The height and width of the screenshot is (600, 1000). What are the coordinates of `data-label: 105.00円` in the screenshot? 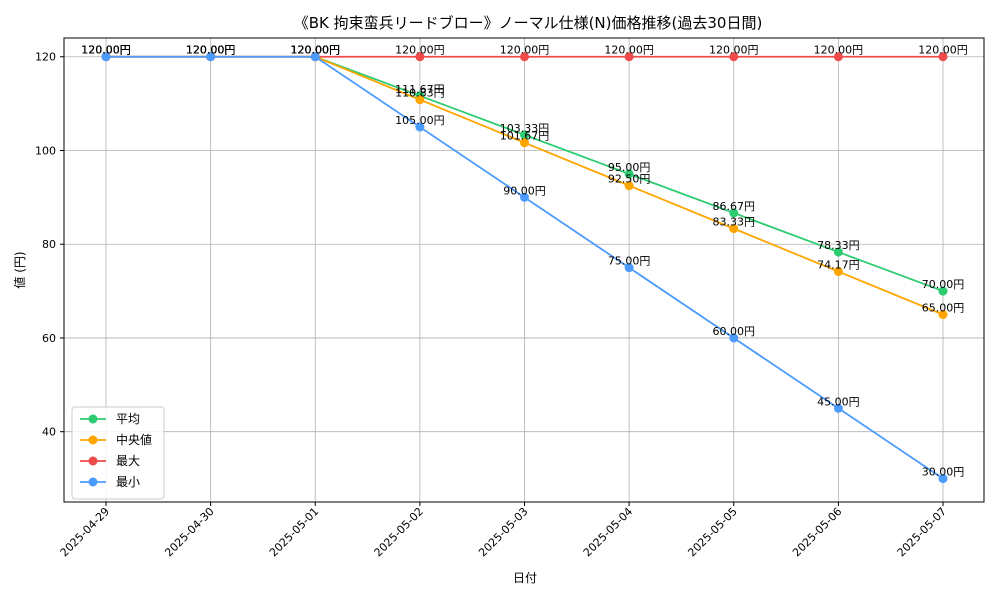 It's located at (420, 120).